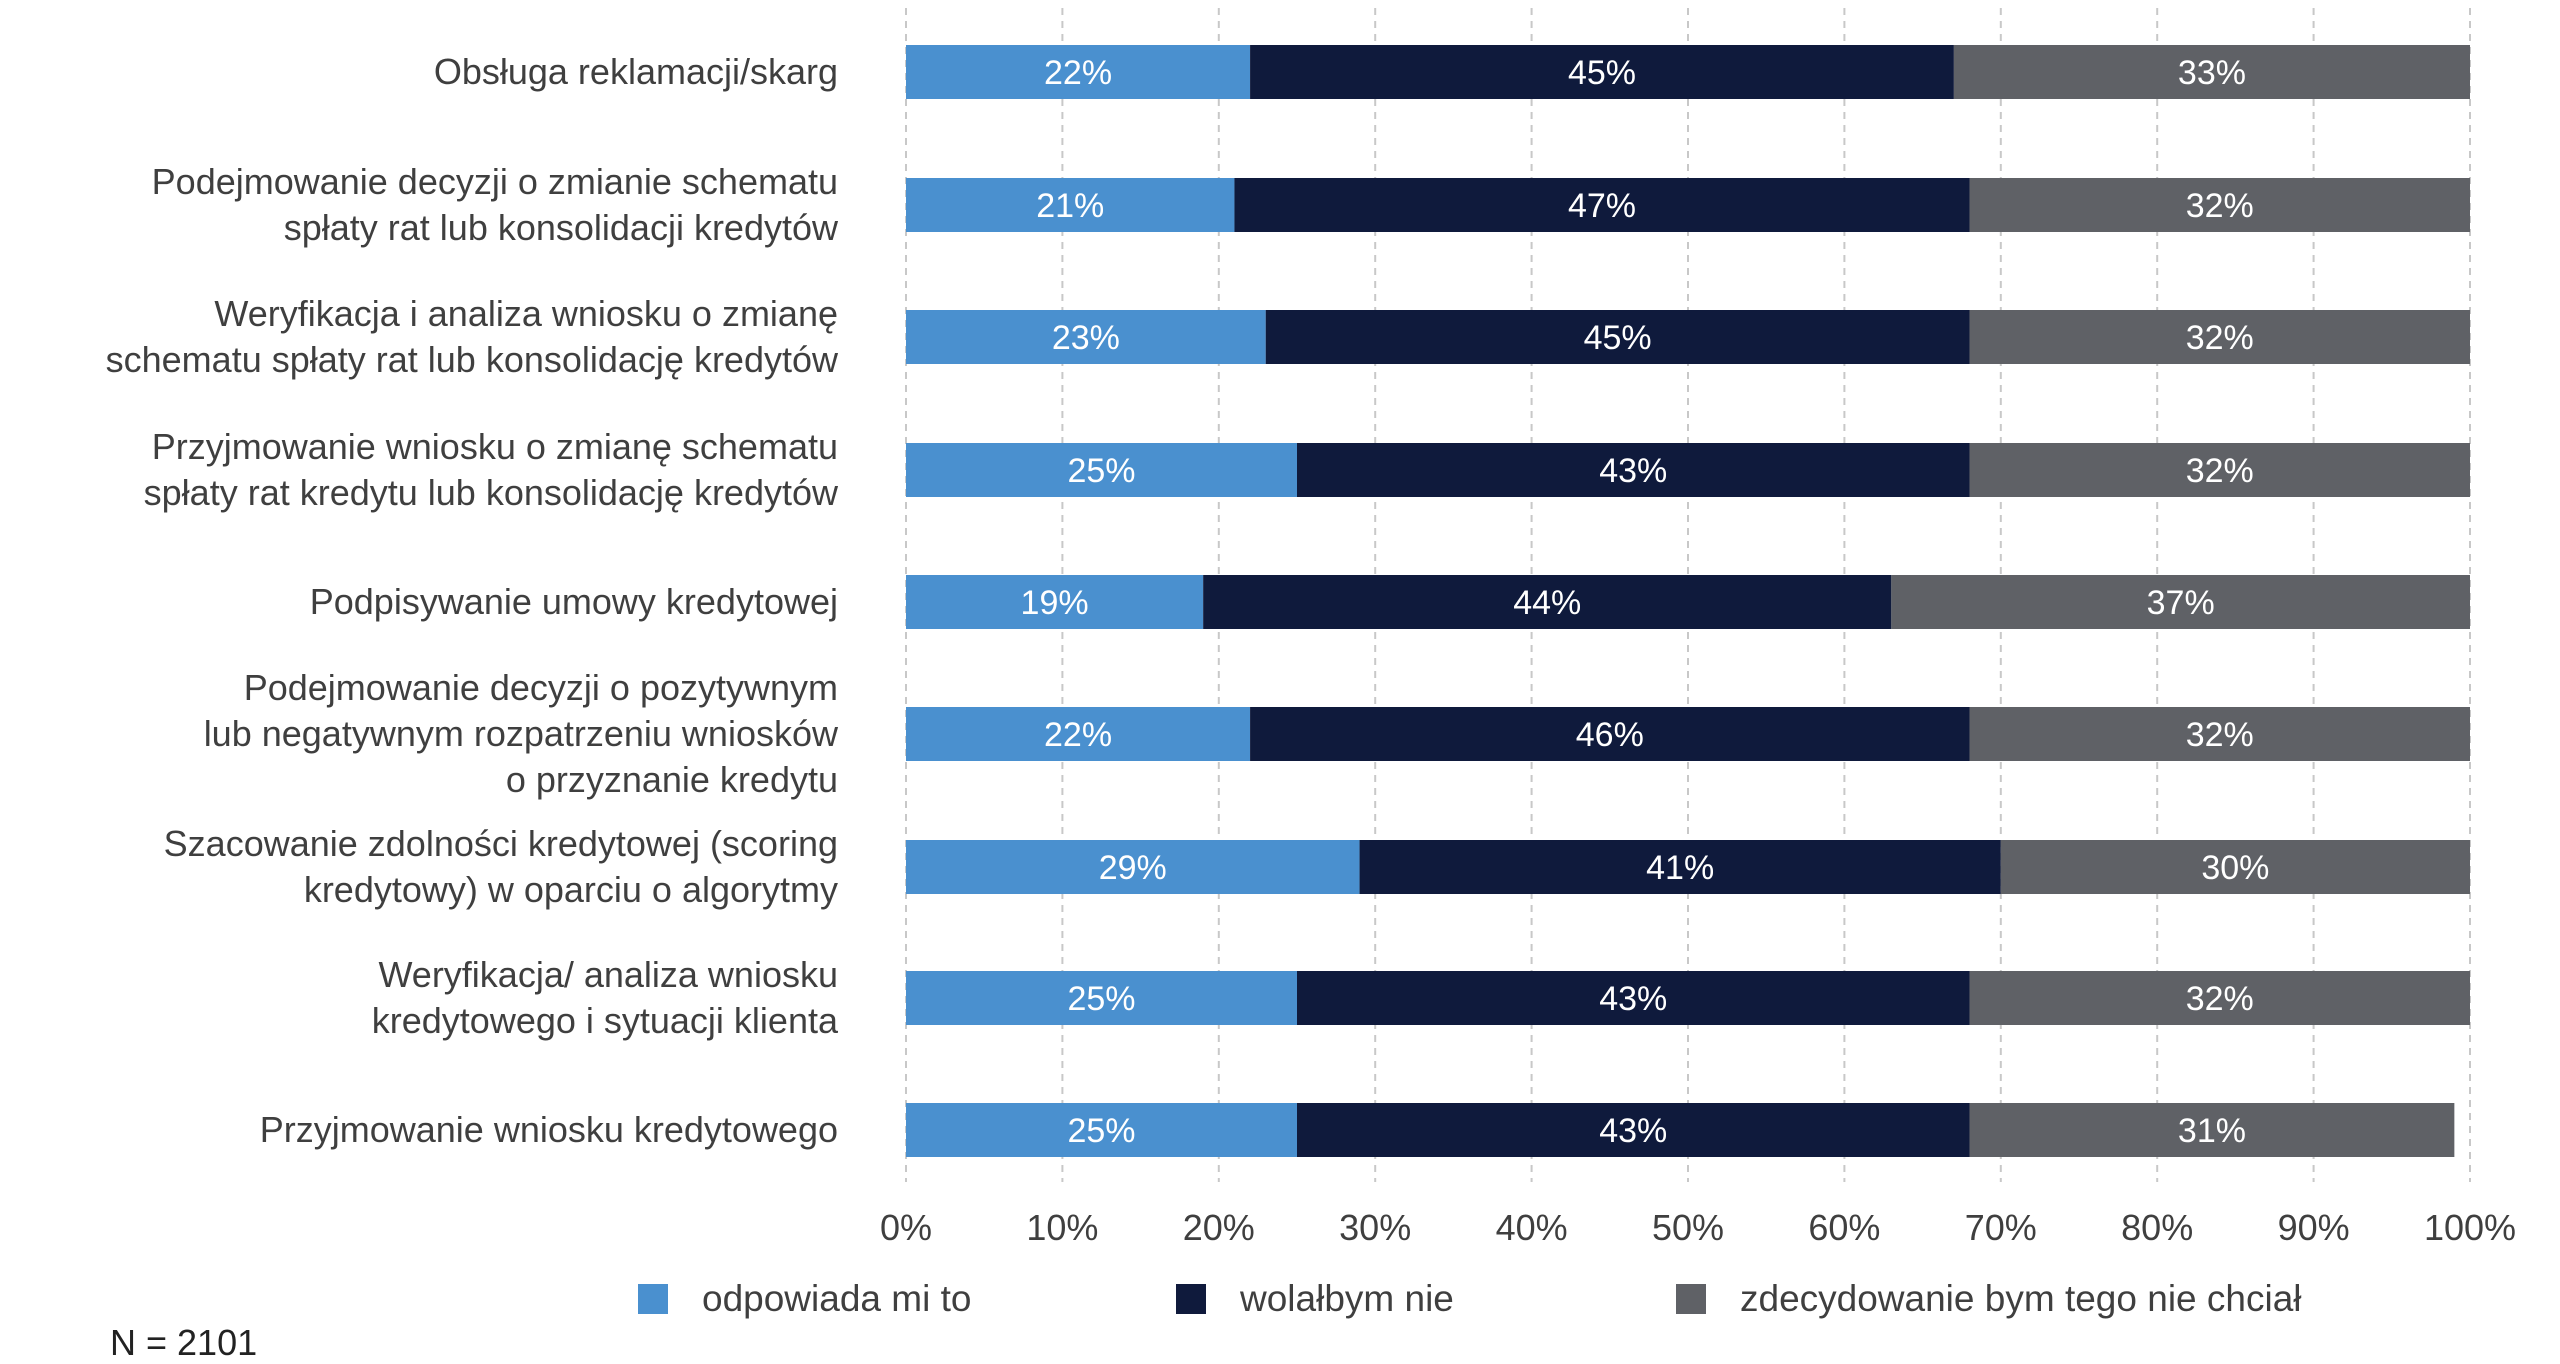 Image resolution: width=2560 pixels, height=1364 pixels. What do you see at coordinates (1062, 1227) in the screenshot?
I see `x-tick-label-1: 10%` at bounding box center [1062, 1227].